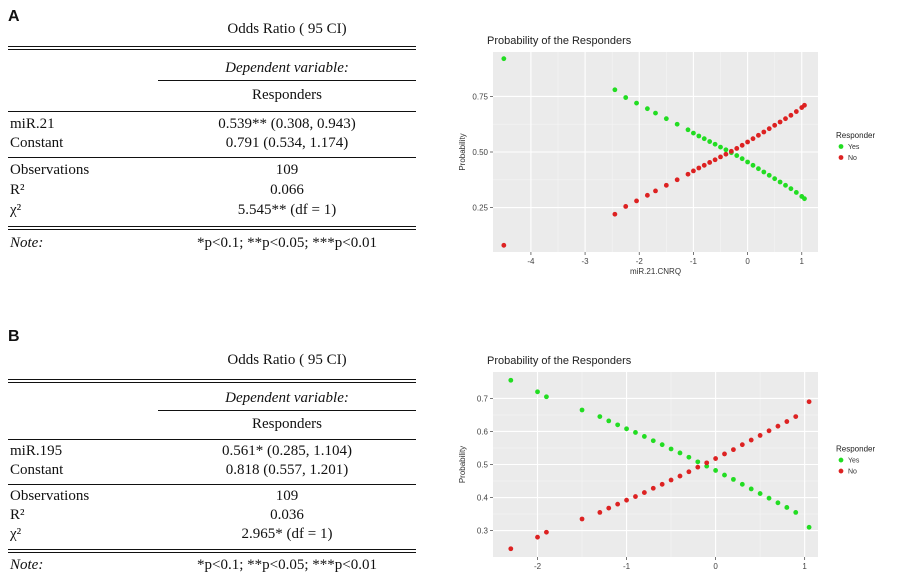  I want to click on table-row: miR.195 0.561* (0.285, 1.104), so click(212, 453).